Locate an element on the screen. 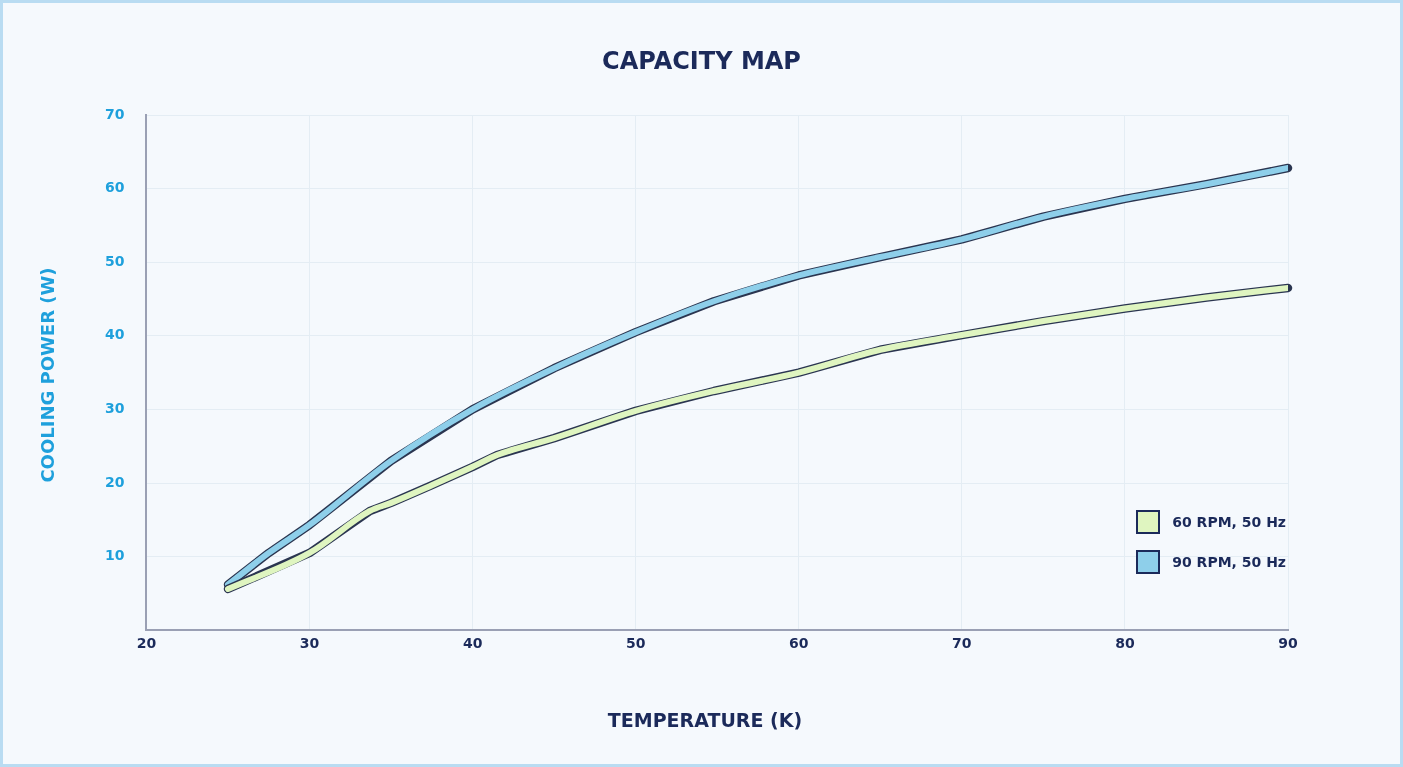 The height and width of the screenshot is (767, 1403). x-tick-label: 90 is located at coordinates (1288, 643).